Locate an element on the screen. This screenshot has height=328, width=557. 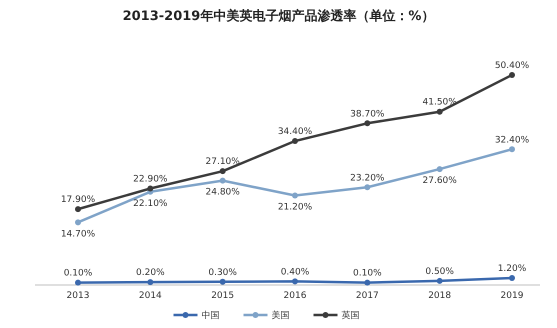
data-label: 14.70% is located at coordinates (78, 234).